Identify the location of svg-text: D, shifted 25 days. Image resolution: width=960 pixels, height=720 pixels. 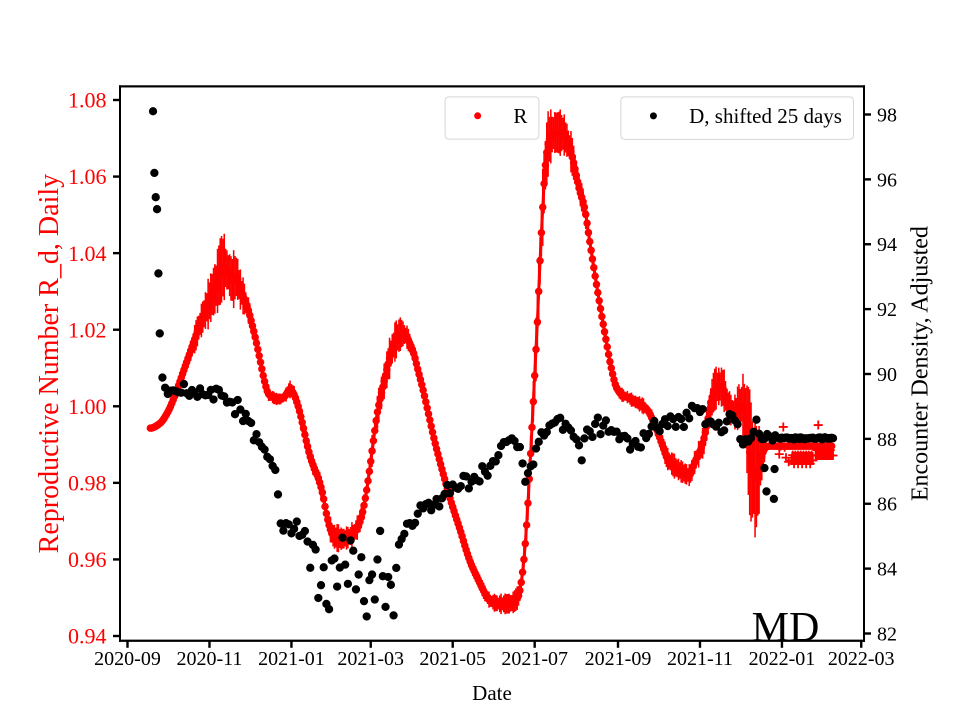
(765, 116).